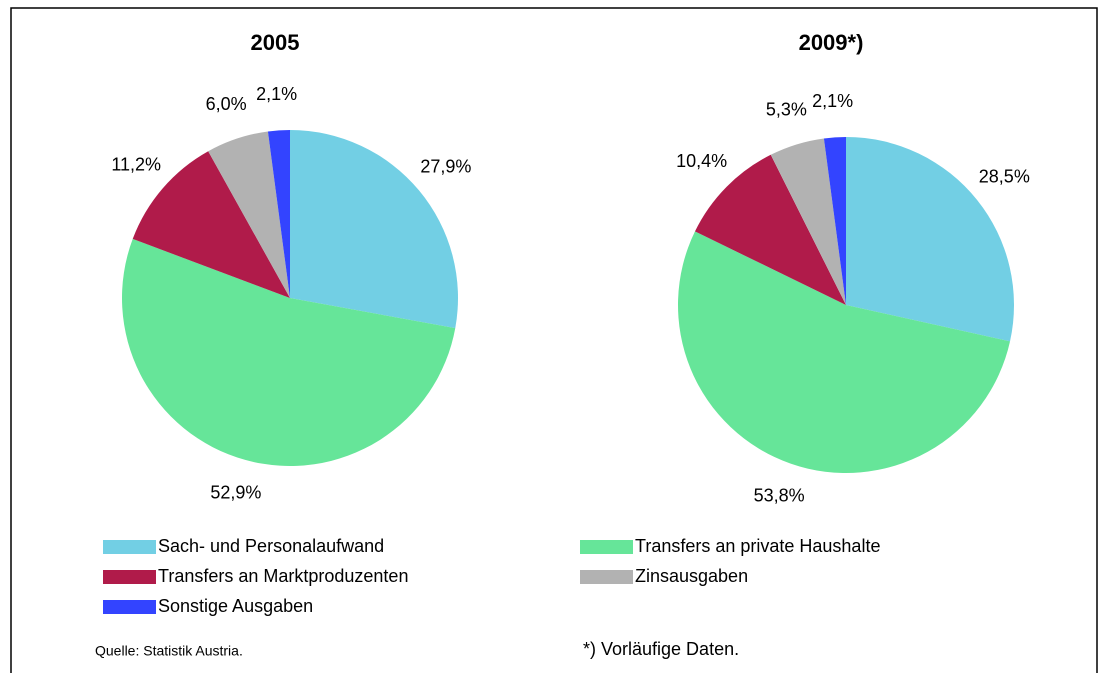 The height and width of the screenshot is (673, 1108). What do you see at coordinates (757, 546) in the screenshot?
I see `legend-label: Transfers an private Haushalte` at bounding box center [757, 546].